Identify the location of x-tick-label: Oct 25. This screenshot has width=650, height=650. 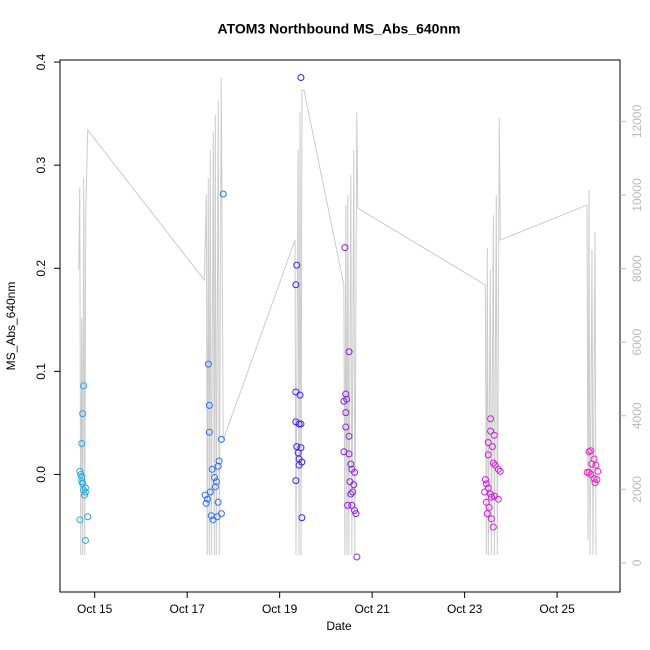
(557, 609).